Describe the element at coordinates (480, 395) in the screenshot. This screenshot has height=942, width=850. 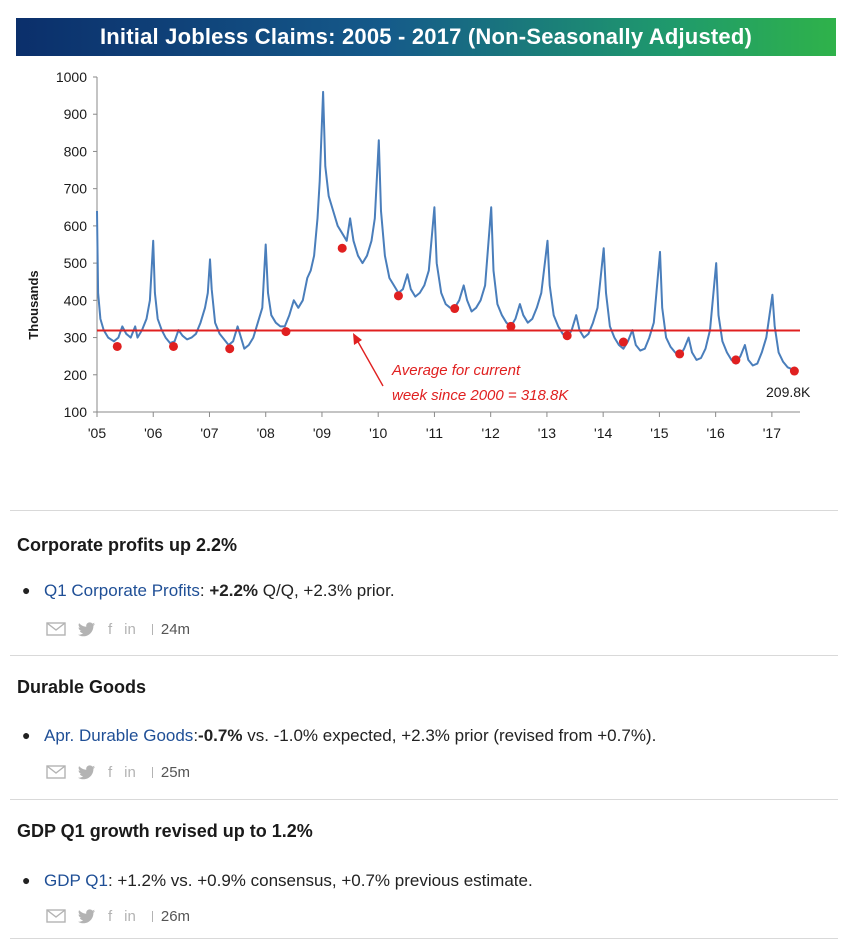
I see `average-annotation-line2: week since 2000 = 318.8K` at that location.